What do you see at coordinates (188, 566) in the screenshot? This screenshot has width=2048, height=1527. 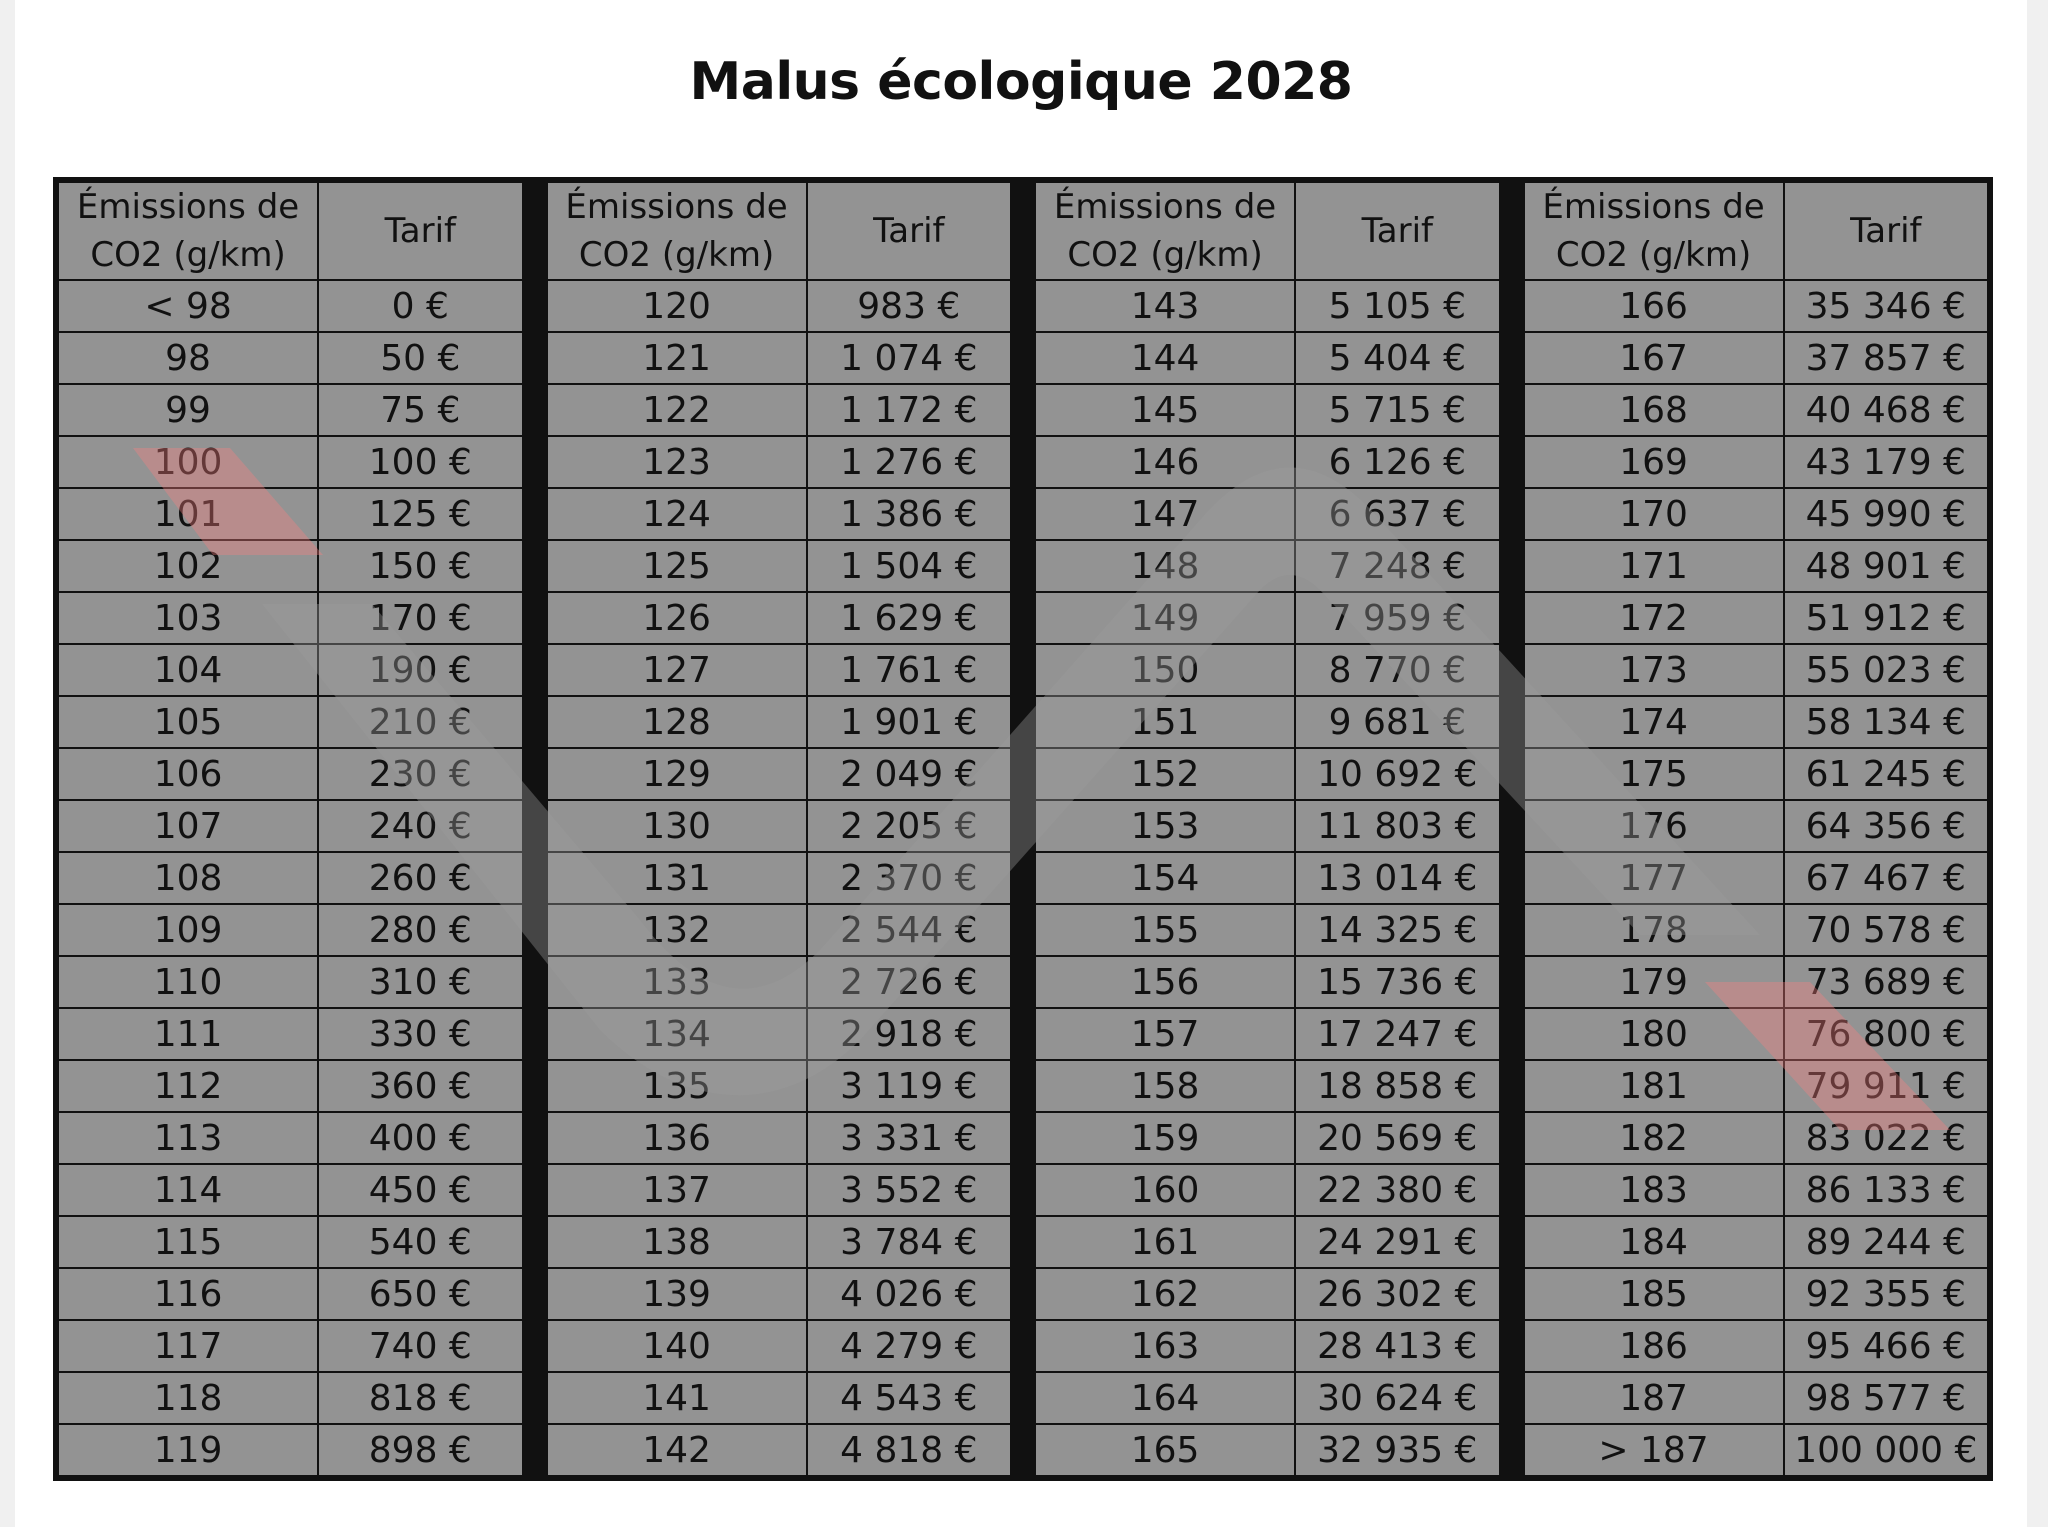 I see `emission-cell: 102` at bounding box center [188, 566].